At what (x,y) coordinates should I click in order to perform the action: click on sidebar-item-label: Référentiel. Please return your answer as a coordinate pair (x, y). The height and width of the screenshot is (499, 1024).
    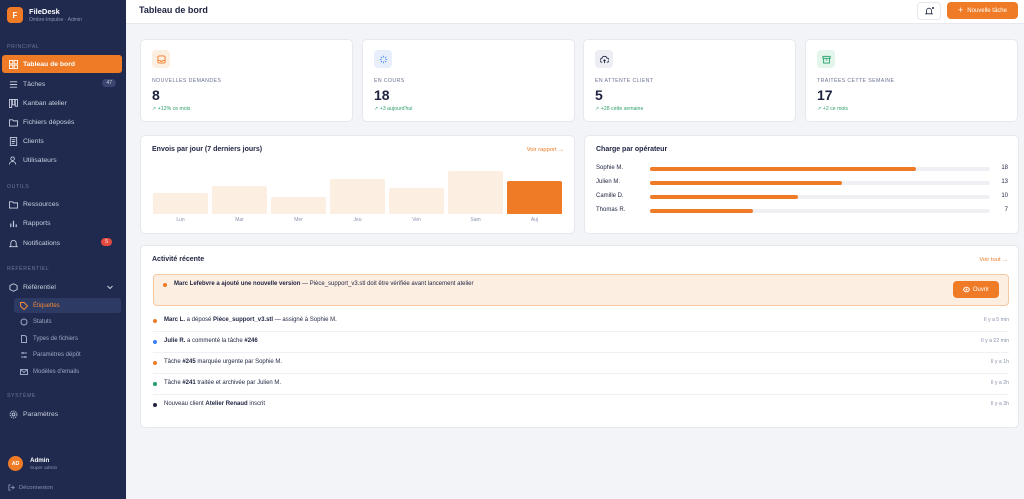
    Looking at the image, I should click on (39, 287).